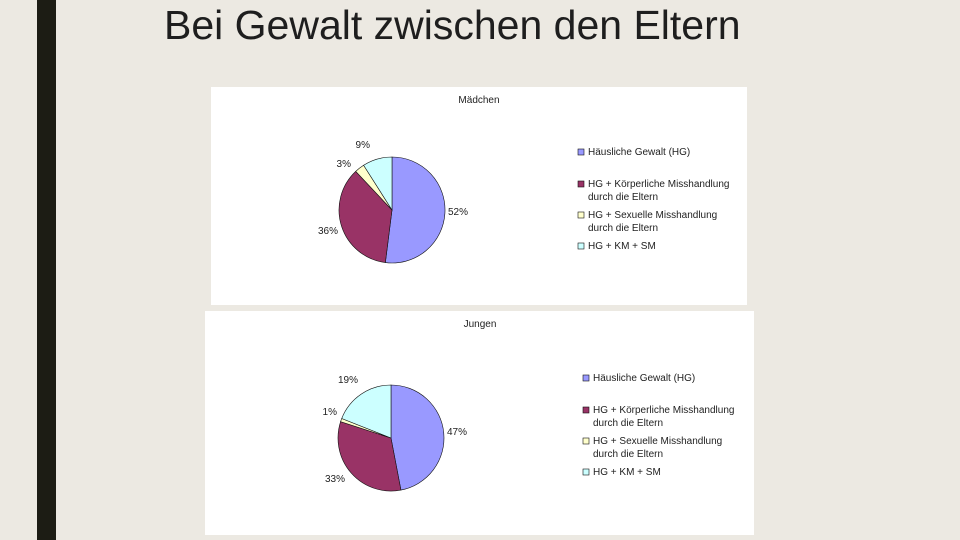 This screenshot has width=960, height=540. Describe the element at coordinates (478, 100) in the screenshot. I see `chart-title: Mädchen` at that location.